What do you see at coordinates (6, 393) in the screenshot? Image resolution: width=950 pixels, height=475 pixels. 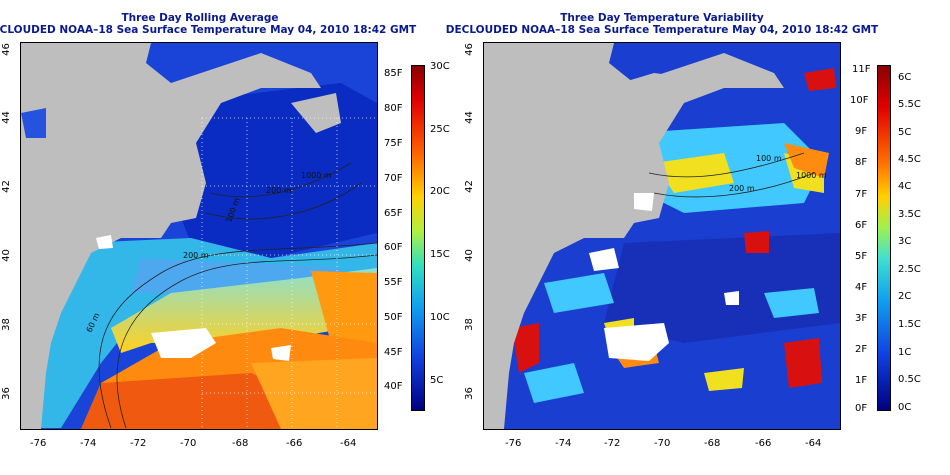 I see `left-y-tick: 36` at bounding box center [6, 393].